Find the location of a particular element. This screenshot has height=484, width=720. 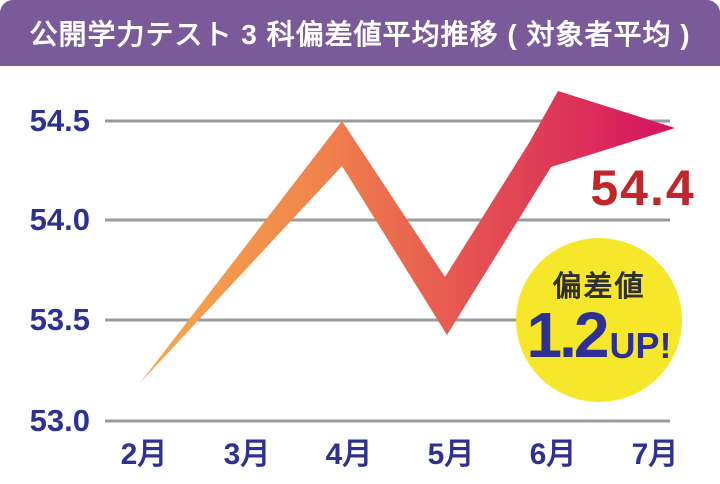

deviation-up-badge: 偏差値 1.2 UP! is located at coordinates (599, 320).